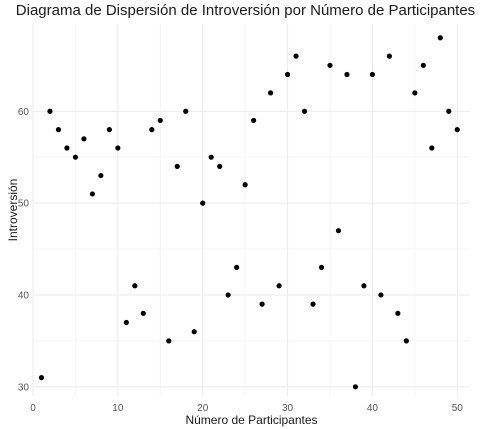  What do you see at coordinates (24, 112) in the screenshot?
I see `y-tick-label: 60` at bounding box center [24, 112].